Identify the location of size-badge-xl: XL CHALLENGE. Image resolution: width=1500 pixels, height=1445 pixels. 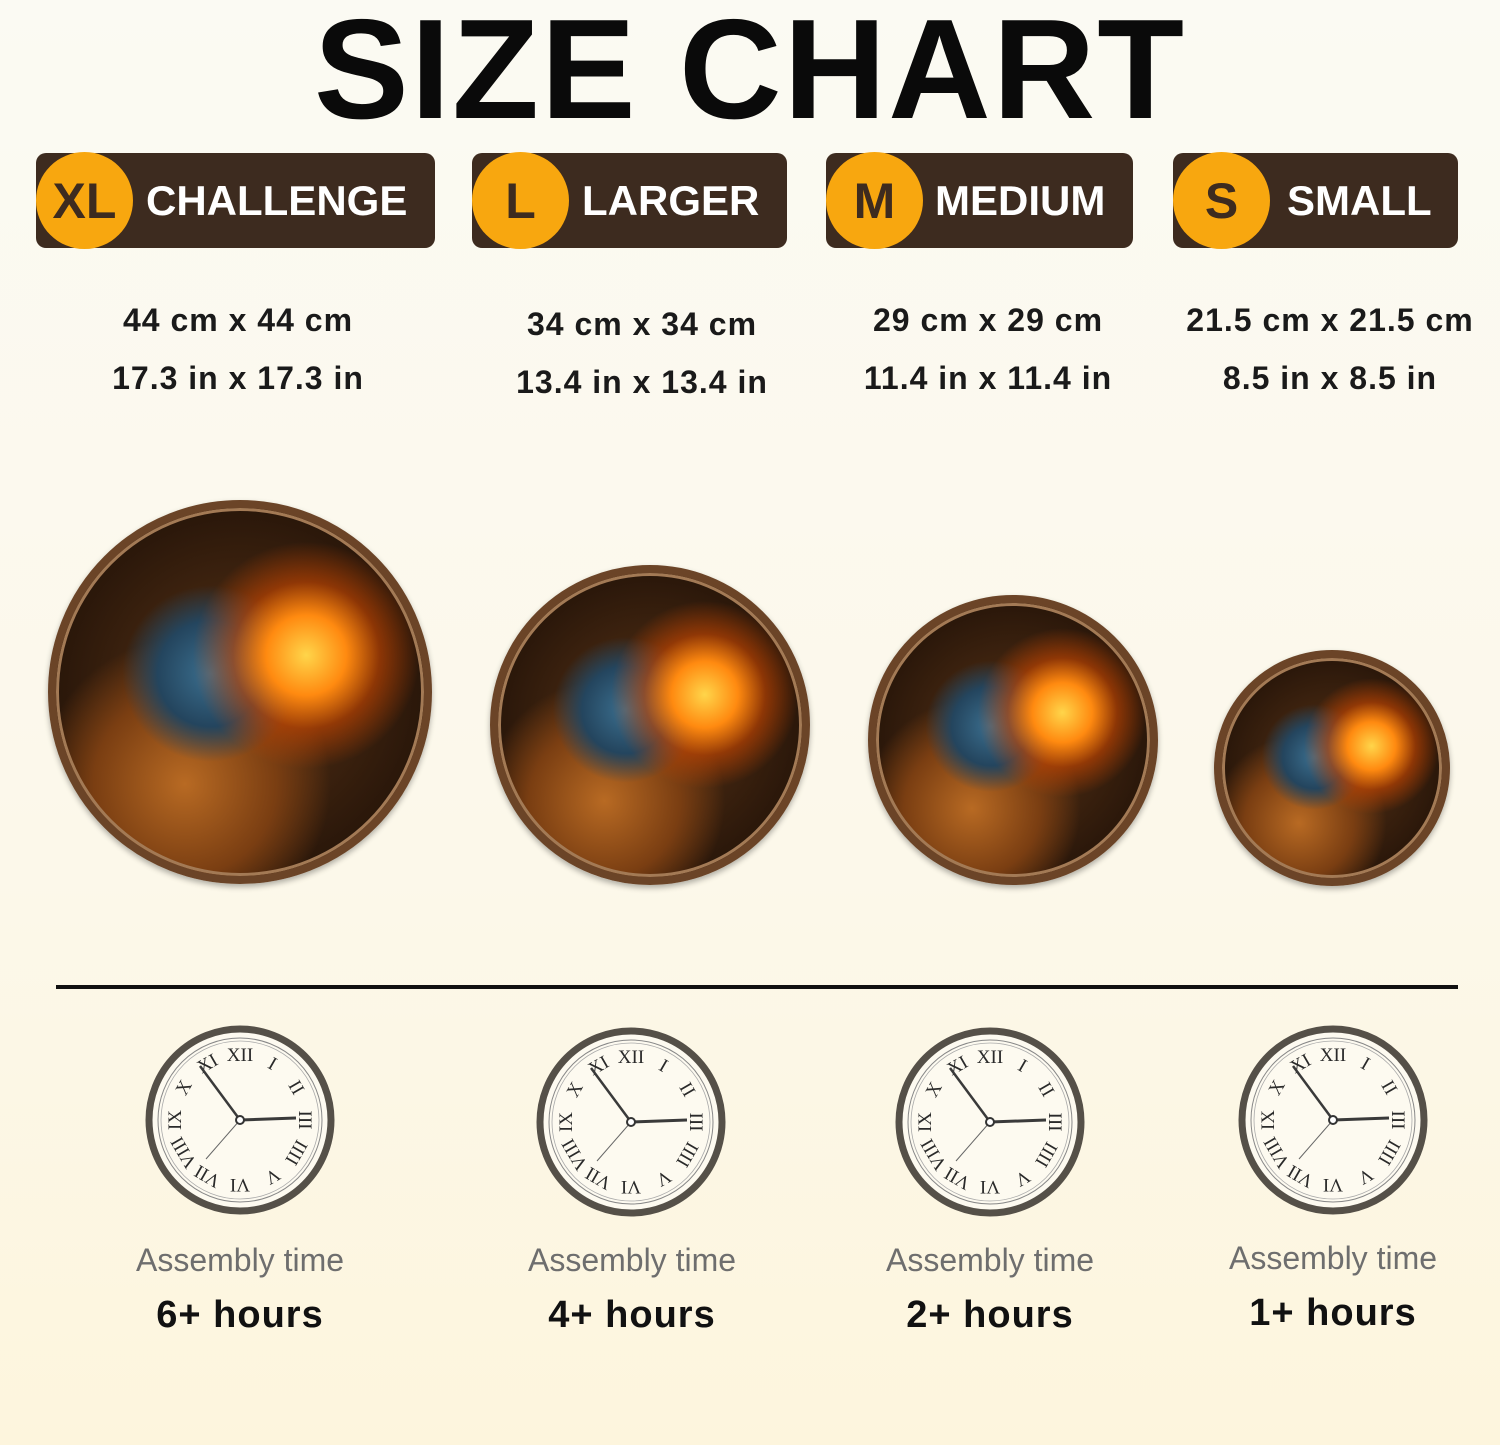
(235, 200).